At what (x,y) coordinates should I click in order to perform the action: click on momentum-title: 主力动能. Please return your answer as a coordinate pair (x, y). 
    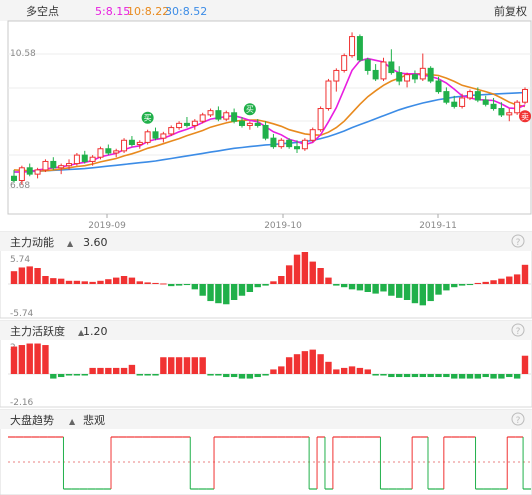
    Looking at the image, I should click on (32, 242).